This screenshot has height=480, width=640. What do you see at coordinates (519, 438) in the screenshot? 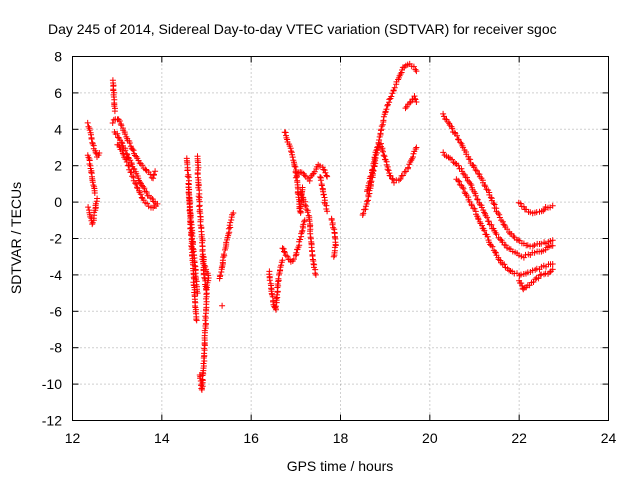
I see `x-tick-label: 22` at bounding box center [519, 438].